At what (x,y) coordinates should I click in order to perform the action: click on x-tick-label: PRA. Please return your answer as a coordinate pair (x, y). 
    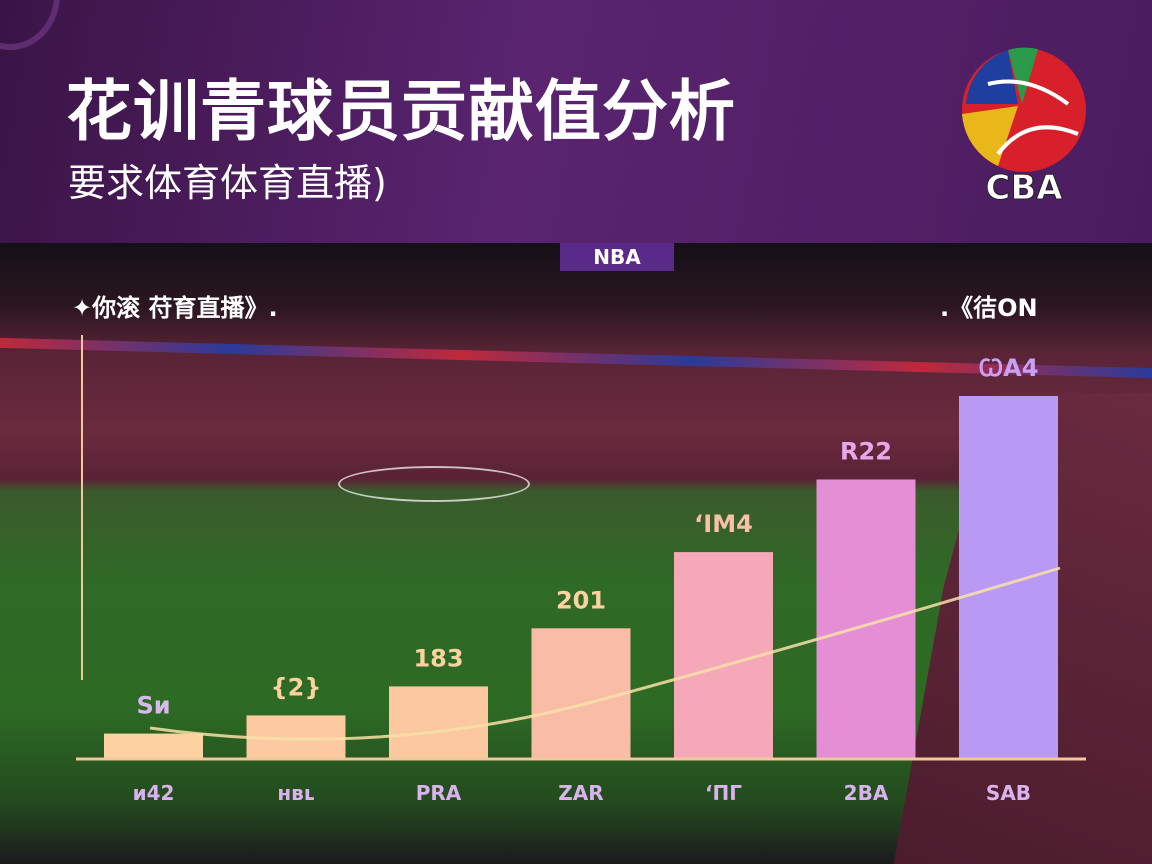
    Looking at the image, I should click on (439, 793).